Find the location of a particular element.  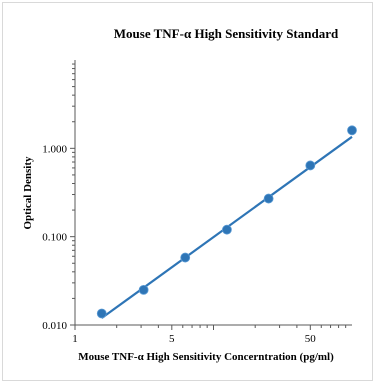

chart-title: Mouse TNF-α High Sensitivity Standard is located at coordinates (226, 33).